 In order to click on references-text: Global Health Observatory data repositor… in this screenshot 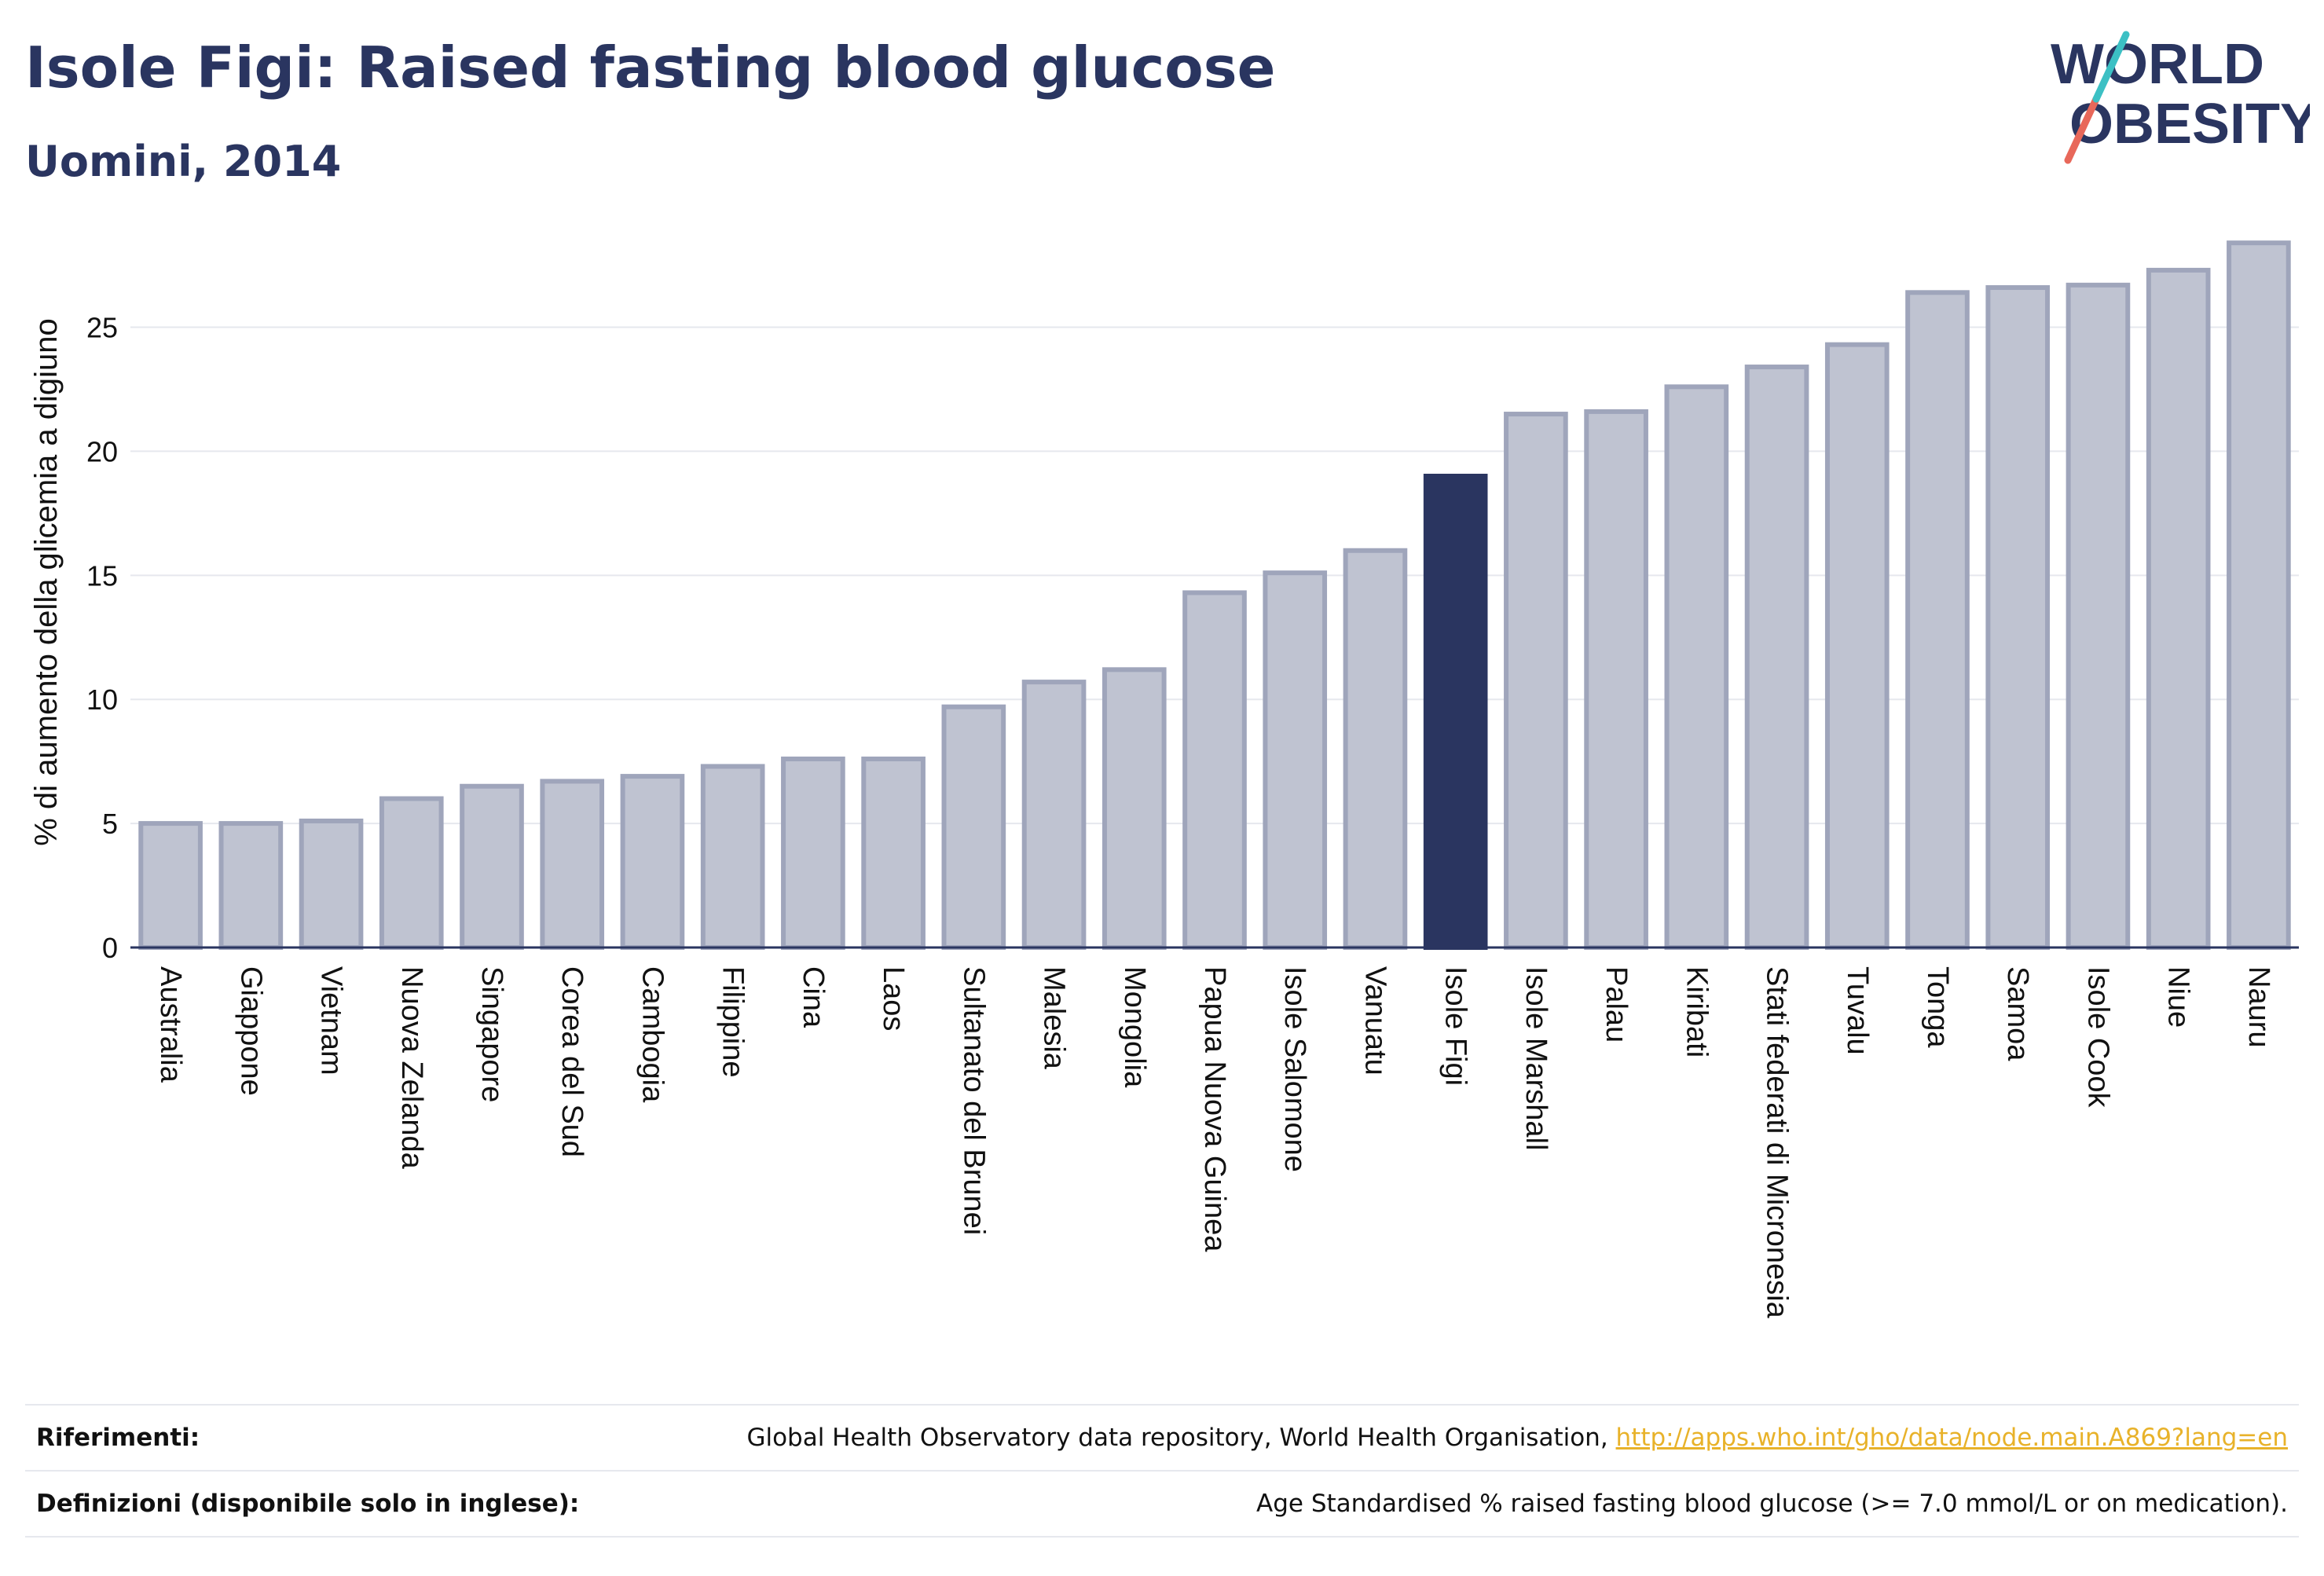, I will do `click(1181, 1438)`.